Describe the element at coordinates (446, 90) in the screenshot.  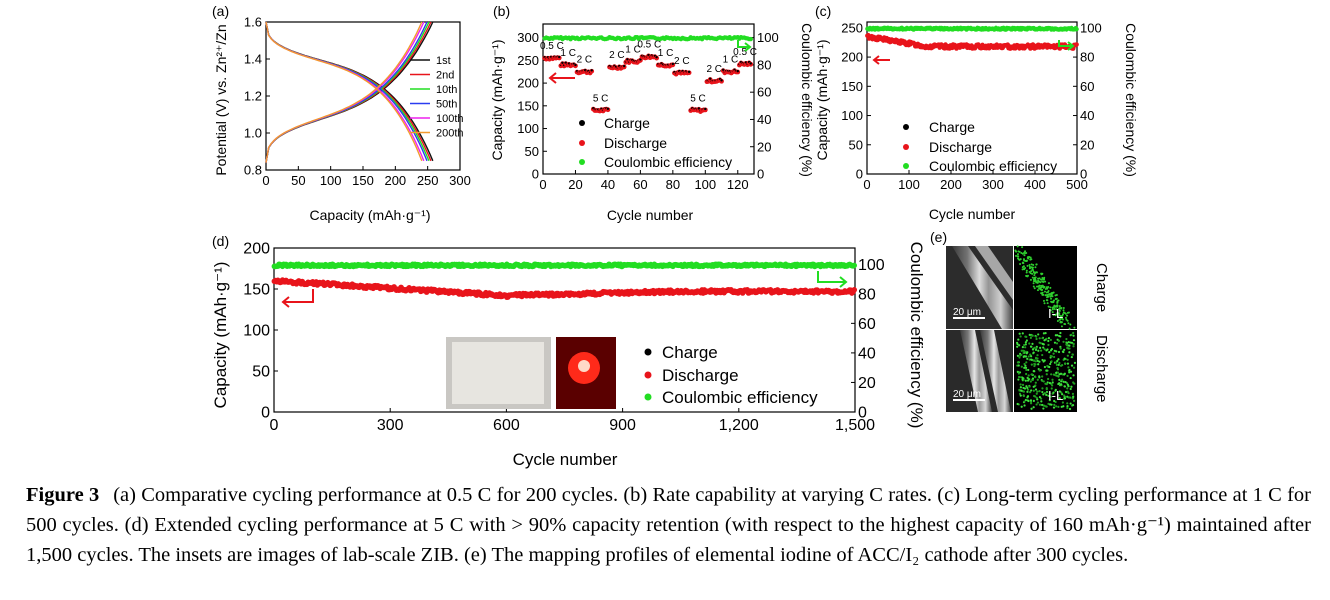
I see `legend-label-10th: 10th` at that location.